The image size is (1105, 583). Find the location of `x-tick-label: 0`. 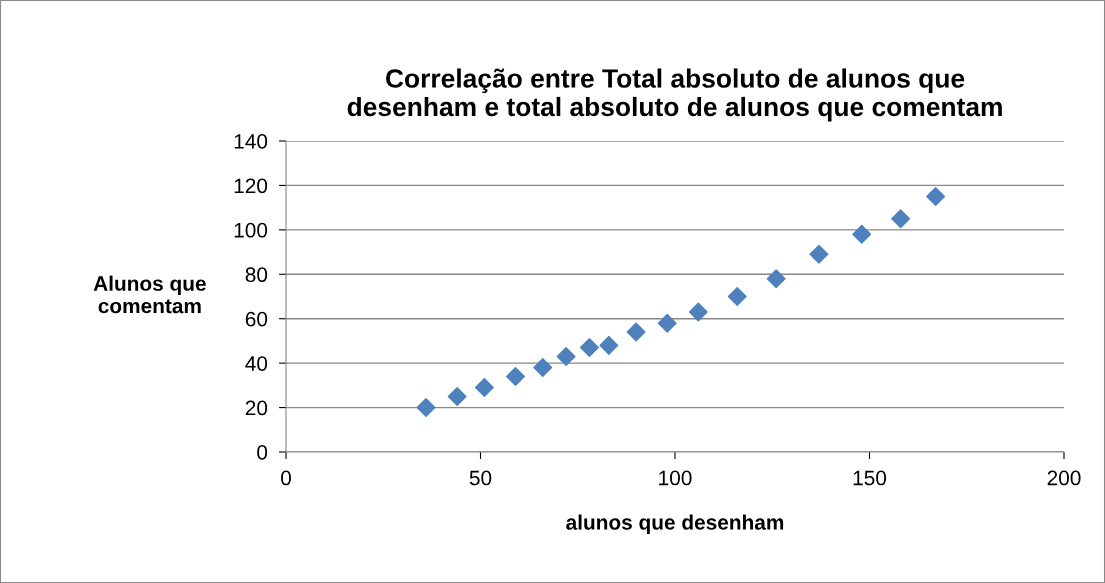

x-tick-label: 0 is located at coordinates (286, 478).